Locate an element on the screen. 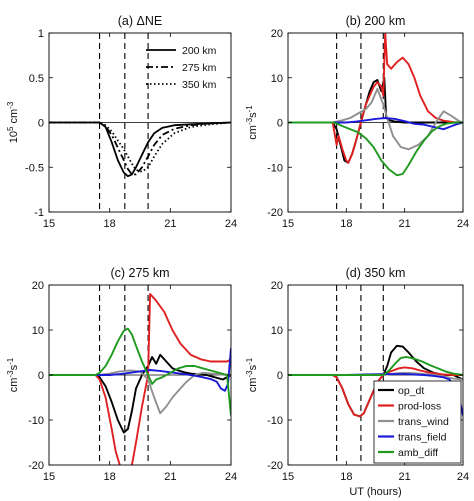 The image size is (474, 501). legend-label: 275 km is located at coordinates (199, 68).